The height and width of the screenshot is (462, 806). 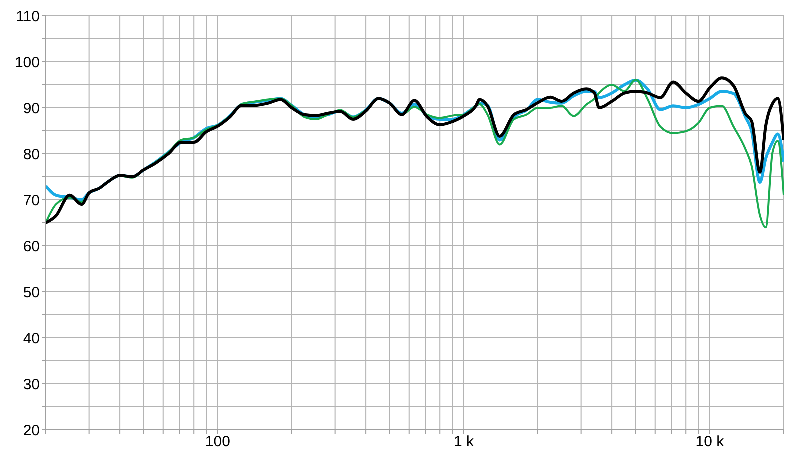 What do you see at coordinates (31, 385) in the screenshot?
I see `y-tick-label: 30` at bounding box center [31, 385].